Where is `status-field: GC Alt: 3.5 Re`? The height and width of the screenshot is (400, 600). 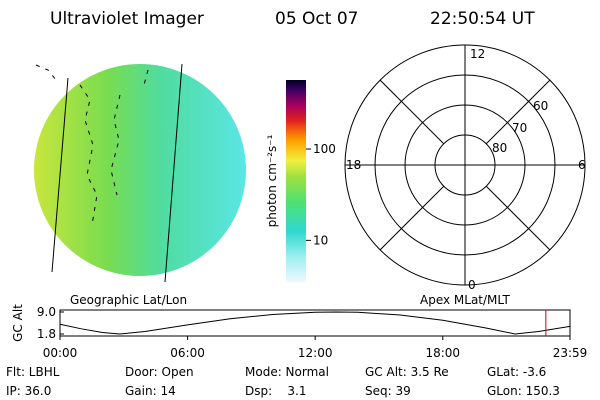
status-field: GC Alt: 3.5 Re is located at coordinates (407, 372).